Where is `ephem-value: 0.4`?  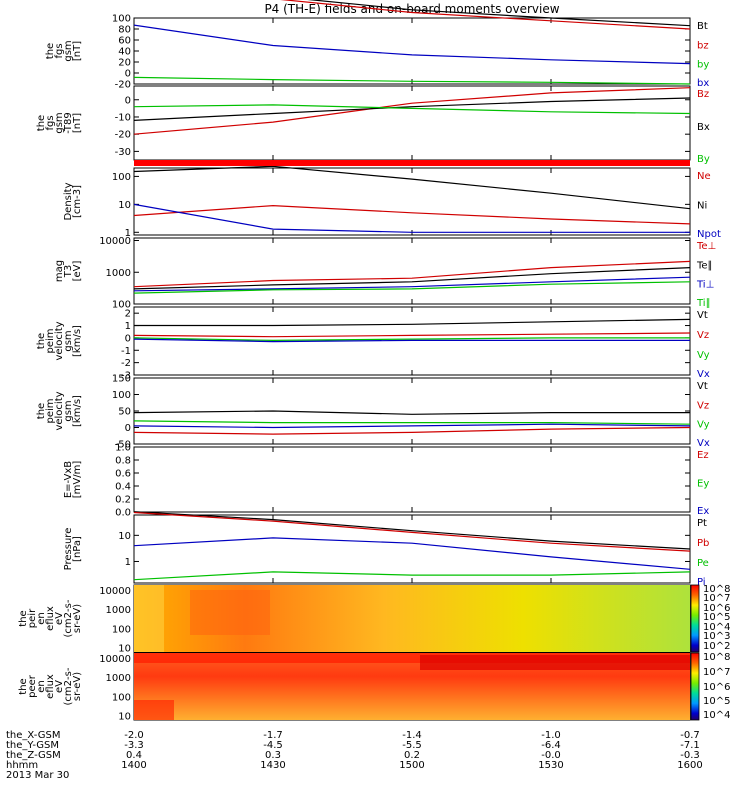
ephem-value: 0.4 is located at coordinates (134, 755).